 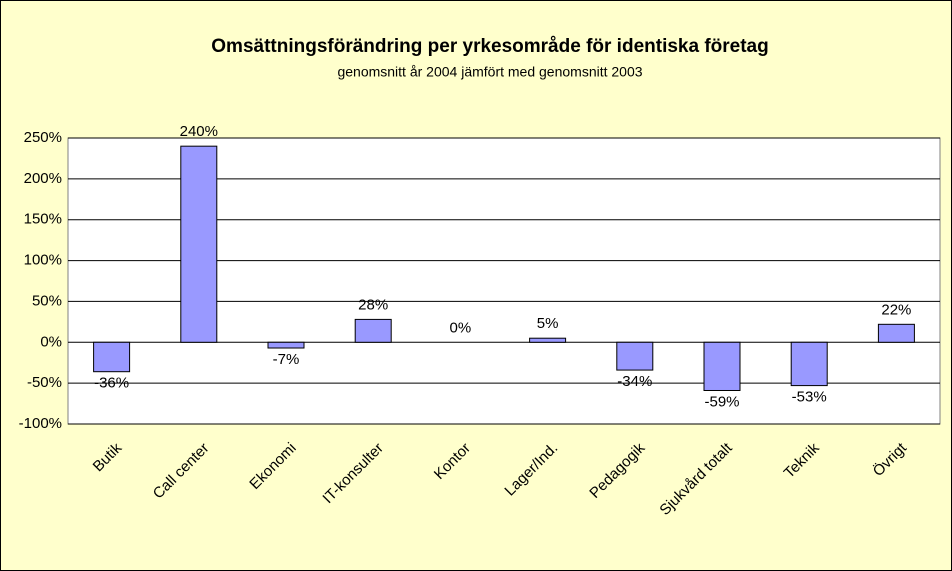 I want to click on value-label: -34%, so click(x=634, y=381).